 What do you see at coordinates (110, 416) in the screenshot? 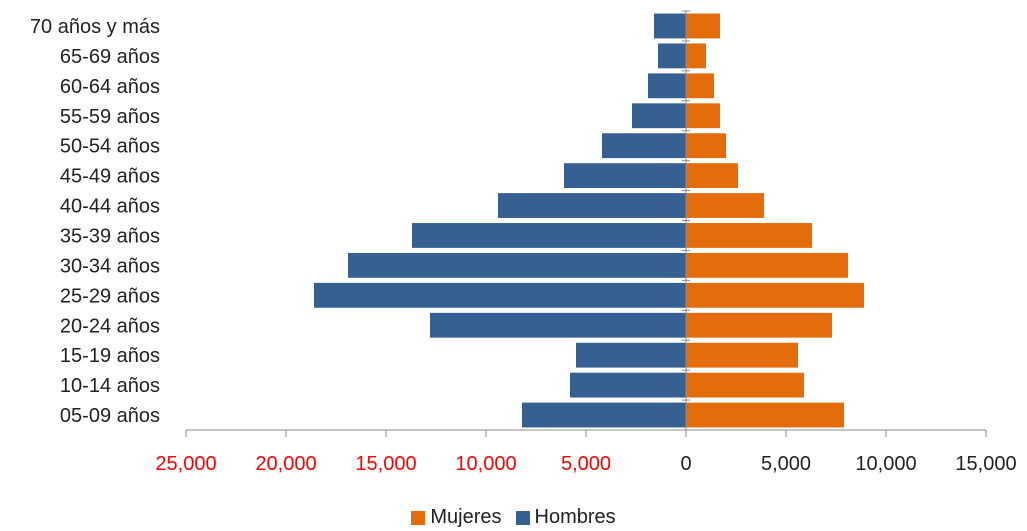
I see `category-label: 05-09 años` at bounding box center [110, 416].